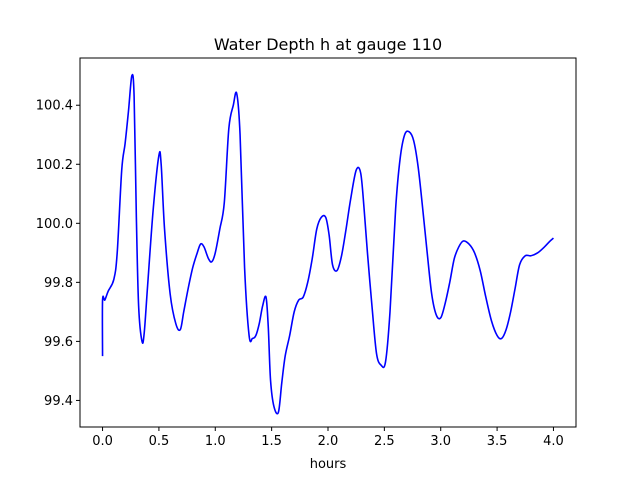 The width and height of the screenshot is (640, 480). What do you see at coordinates (54, 224) in the screenshot?
I see `y-tick-label: 100.0` at bounding box center [54, 224].